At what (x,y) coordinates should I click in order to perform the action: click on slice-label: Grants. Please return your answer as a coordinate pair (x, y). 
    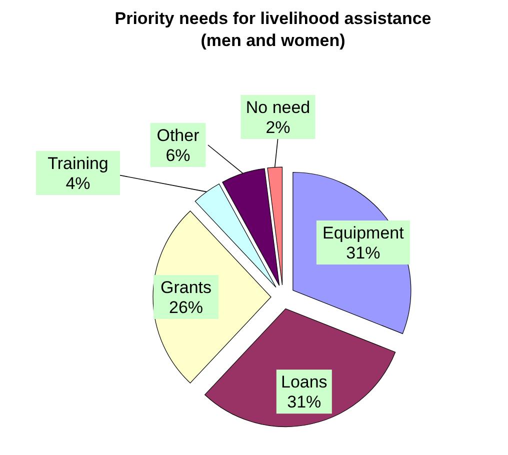
    Looking at the image, I should click on (186, 287).